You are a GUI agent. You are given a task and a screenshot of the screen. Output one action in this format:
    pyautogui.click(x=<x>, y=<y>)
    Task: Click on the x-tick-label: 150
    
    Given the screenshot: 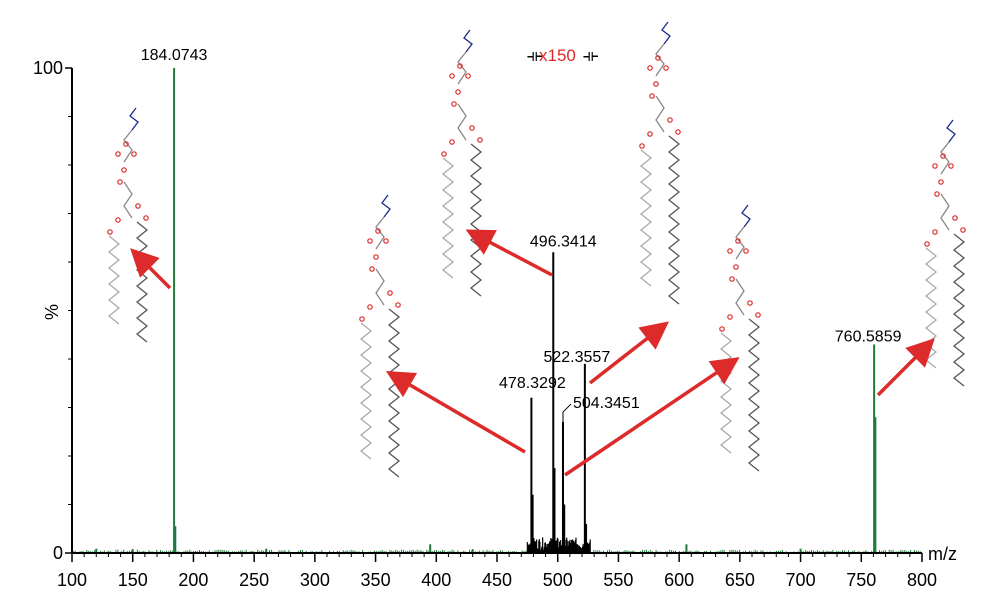 What is the action you would take?
    pyautogui.click(x=133, y=580)
    